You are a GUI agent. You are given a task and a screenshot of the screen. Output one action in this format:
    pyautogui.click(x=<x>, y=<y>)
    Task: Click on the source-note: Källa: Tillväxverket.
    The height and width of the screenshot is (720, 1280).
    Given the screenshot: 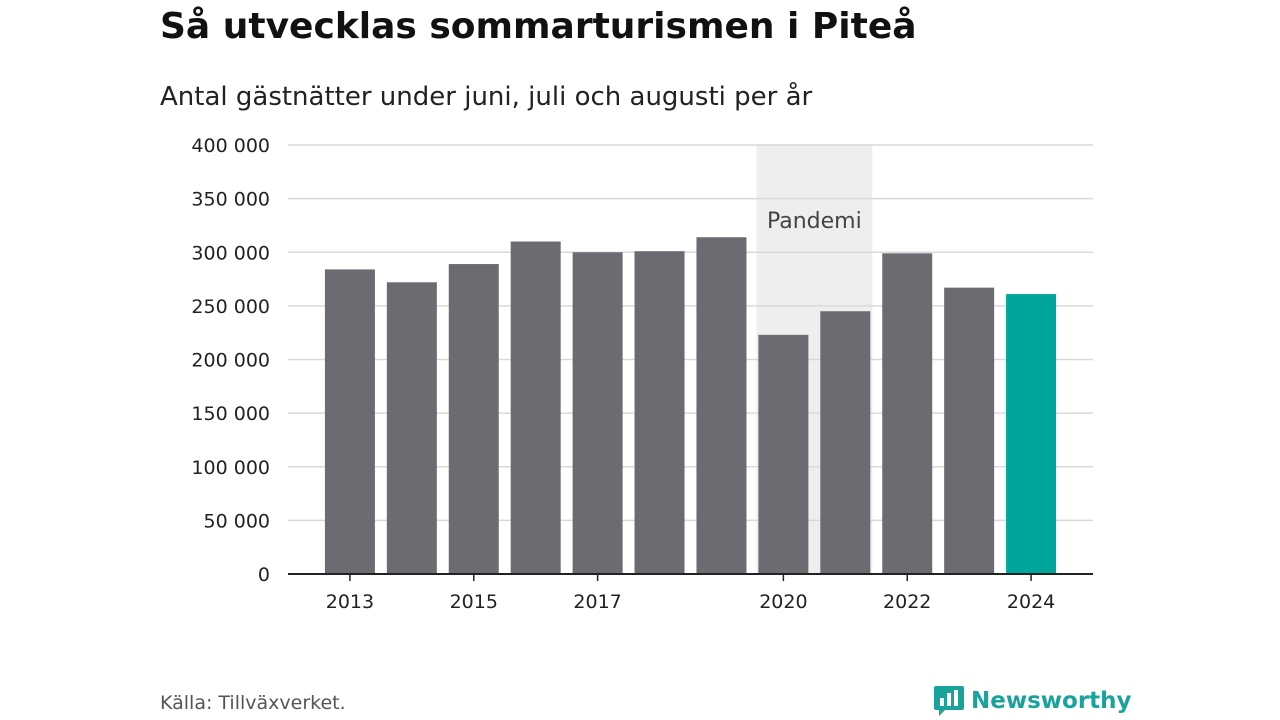 What is the action you would take?
    pyautogui.click(x=253, y=703)
    